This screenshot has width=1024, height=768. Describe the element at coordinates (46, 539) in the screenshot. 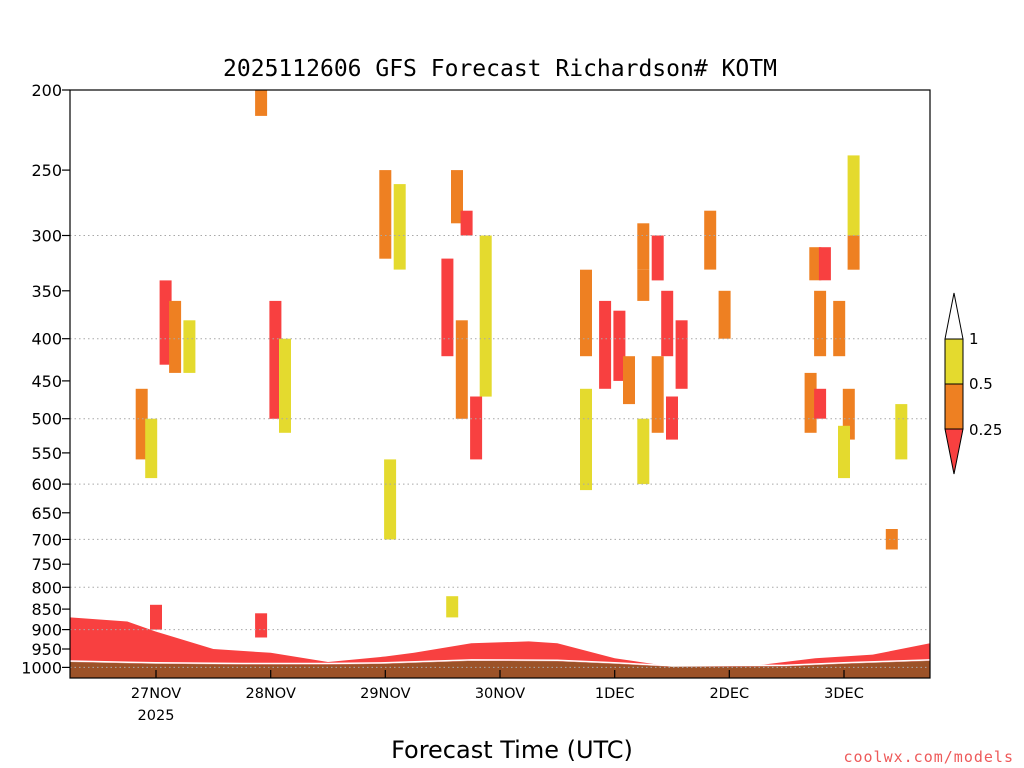

I see `y-tick-label: 700` at that location.